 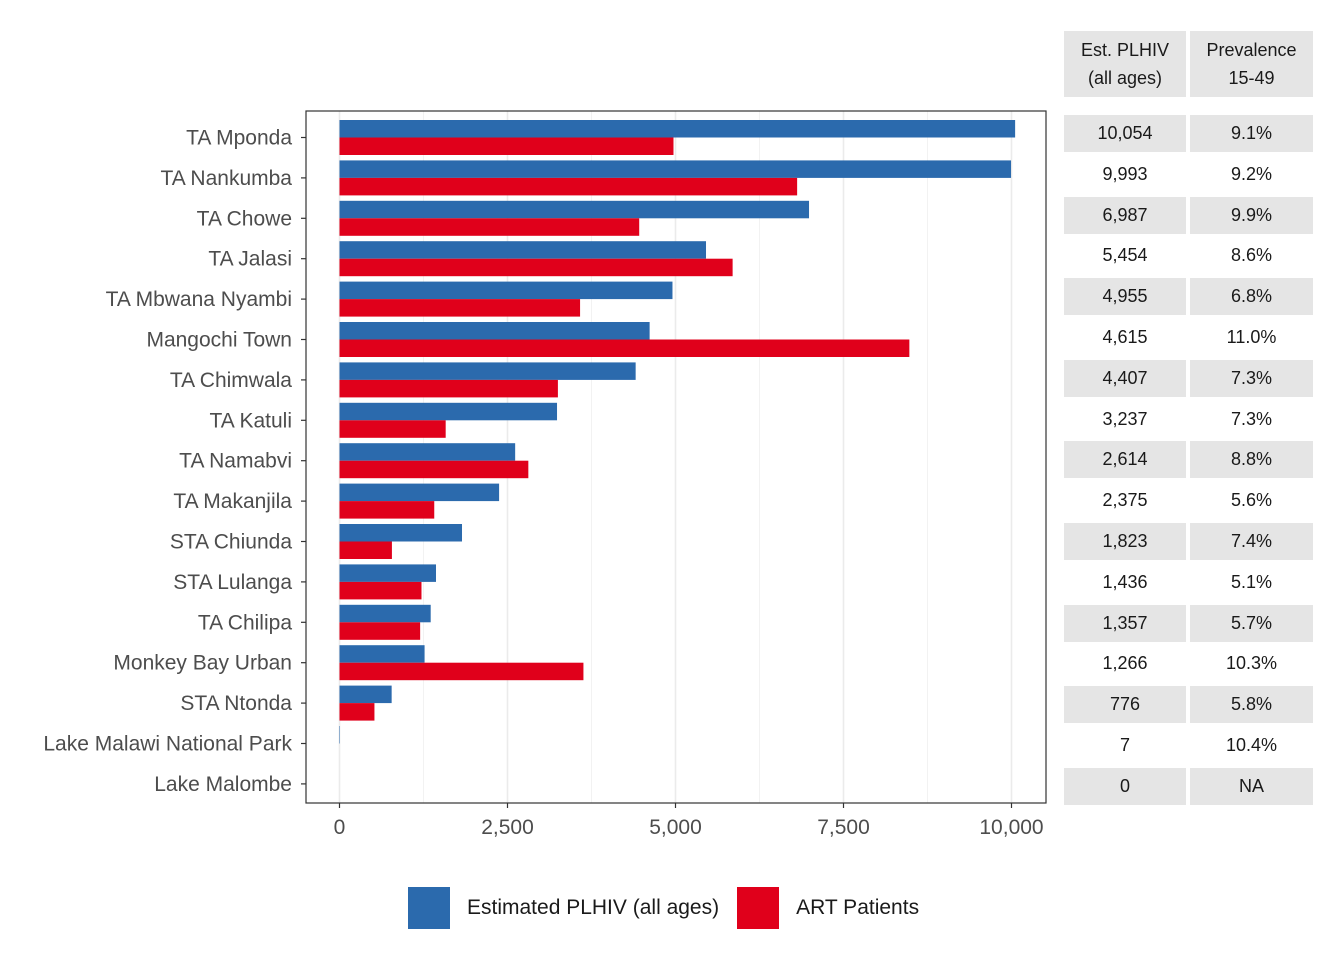 I want to click on table-cell-plhiv: 6,987, so click(x=1125, y=215).